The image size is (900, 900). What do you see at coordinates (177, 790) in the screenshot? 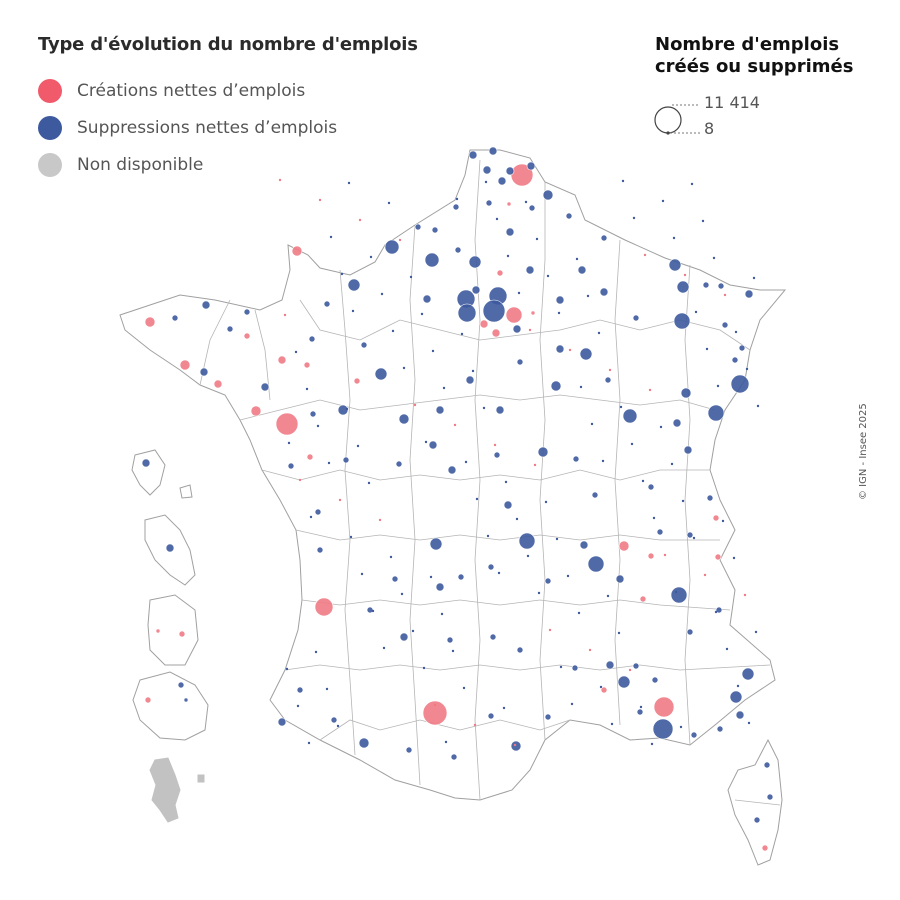
I see `mayotte-outline` at bounding box center [177, 790].